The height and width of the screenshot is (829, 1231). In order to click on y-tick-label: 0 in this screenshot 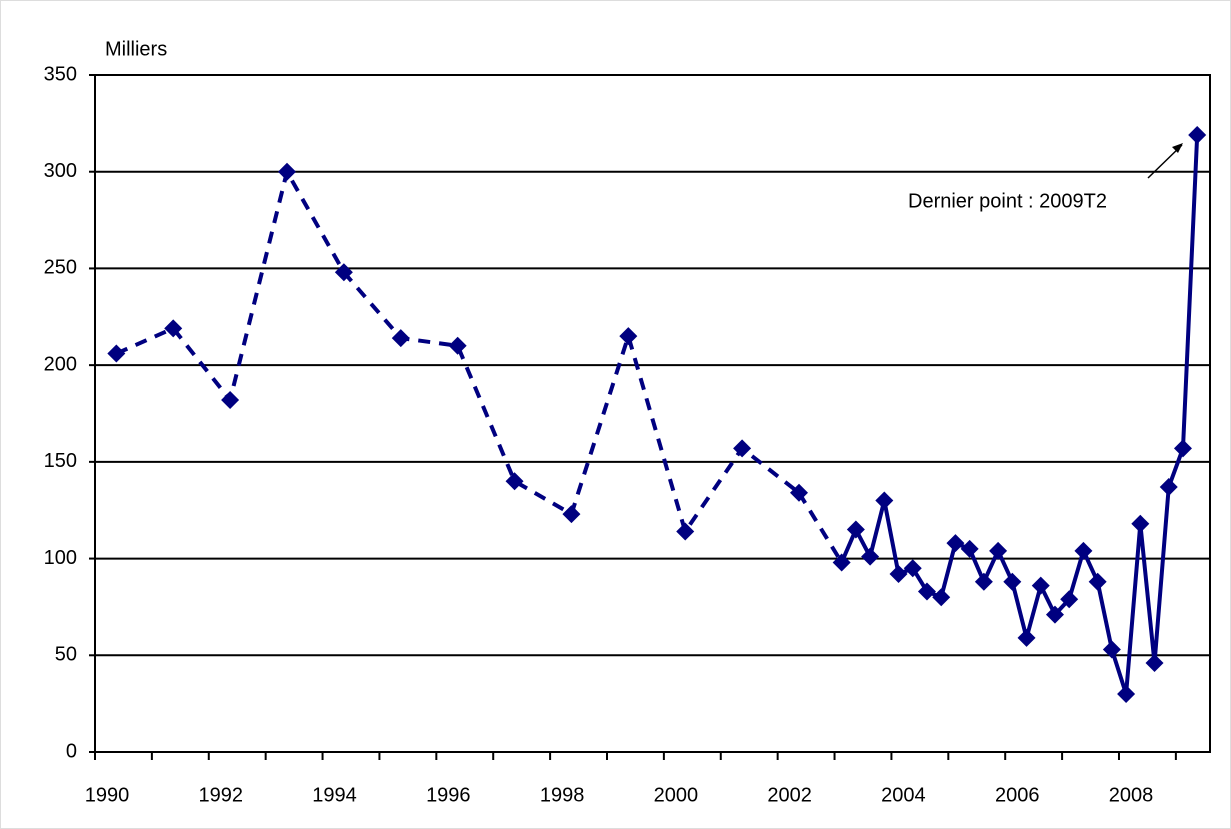, I will do `click(71, 751)`.